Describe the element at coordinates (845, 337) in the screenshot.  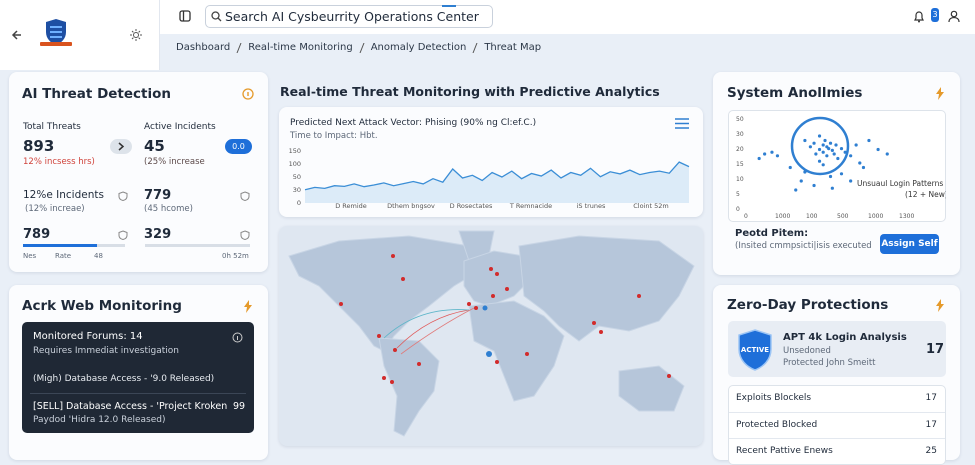
I see `alert-title: APT 4k Login Analysis` at that location.